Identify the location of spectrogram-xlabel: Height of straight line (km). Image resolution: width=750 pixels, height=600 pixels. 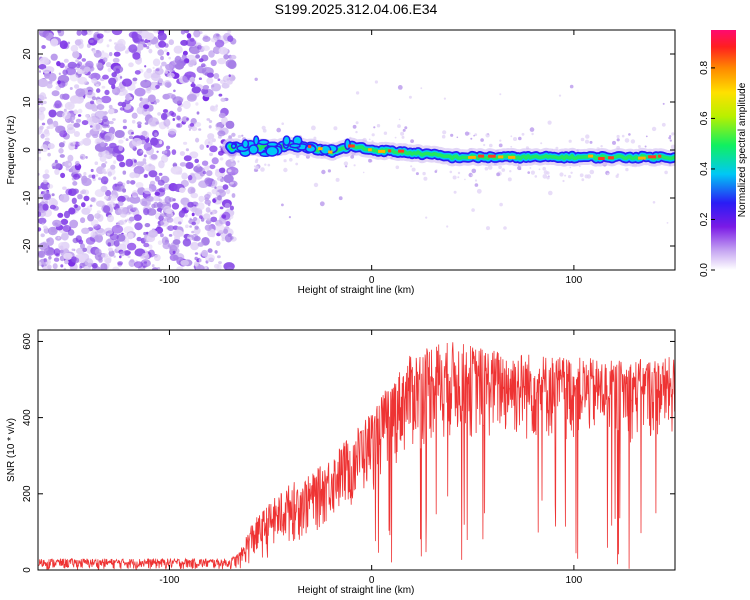
(356, 290).